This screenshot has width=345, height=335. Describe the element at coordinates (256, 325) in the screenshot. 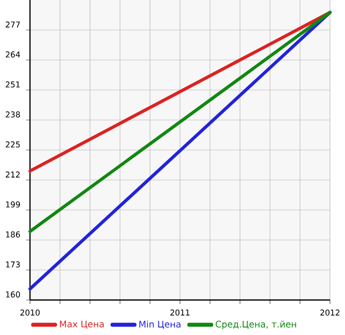

I see `legend-label: Сред.Цена, т.йен` at that location.